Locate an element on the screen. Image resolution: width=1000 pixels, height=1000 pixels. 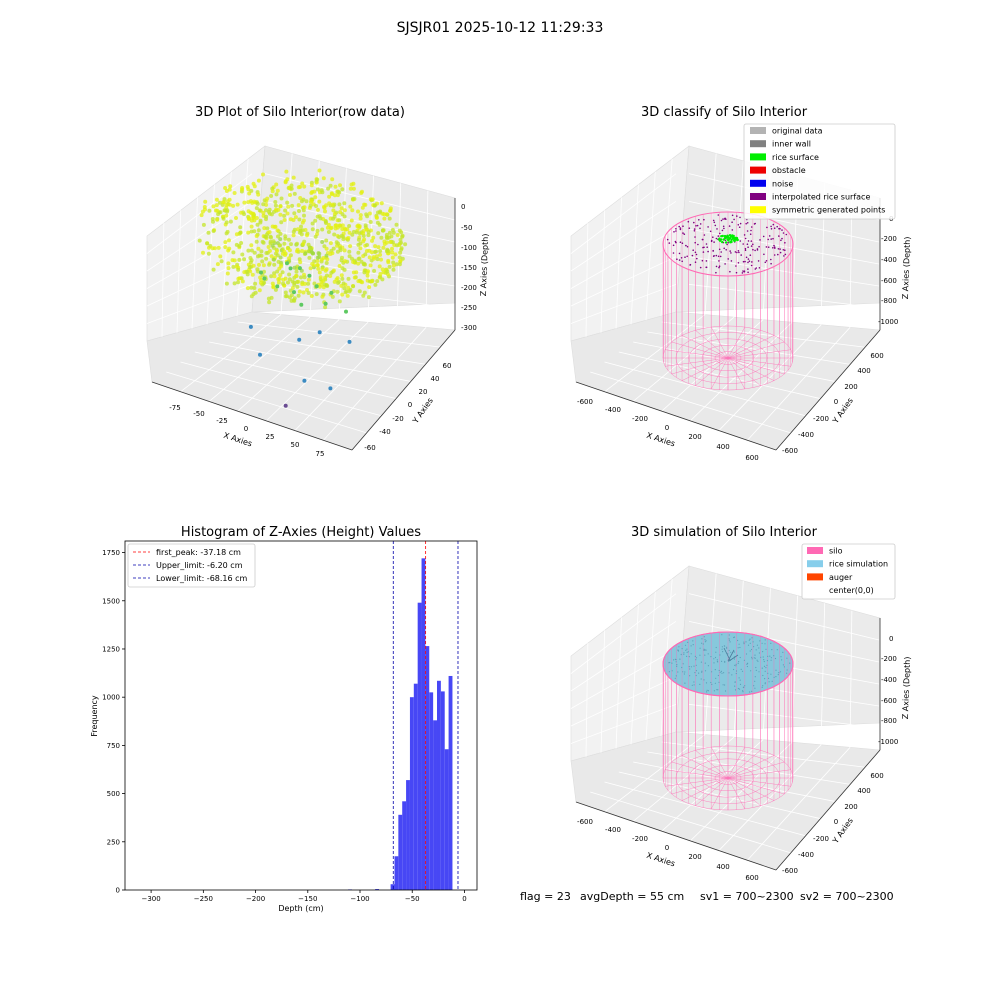
z-ticks-classify: 0 -200 -400 -600 -800 -1000 is located at coordinates (888, 270).